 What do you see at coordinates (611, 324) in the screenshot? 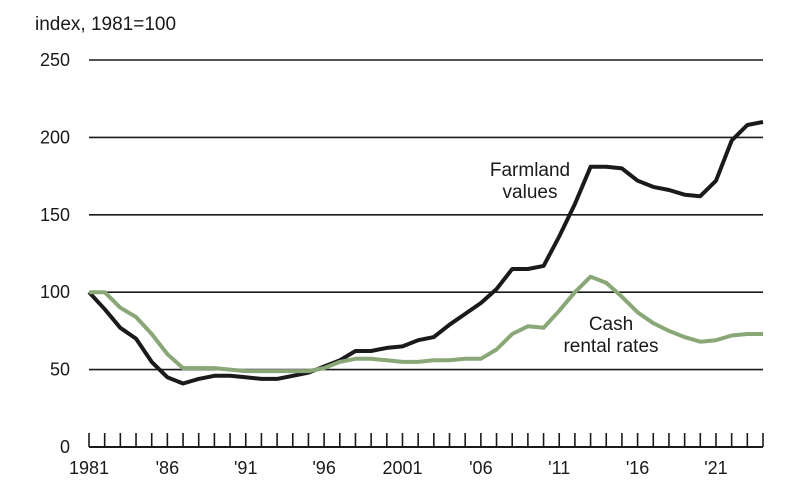
I see `annotation-line: Cash` at bounding box center [611, 324].